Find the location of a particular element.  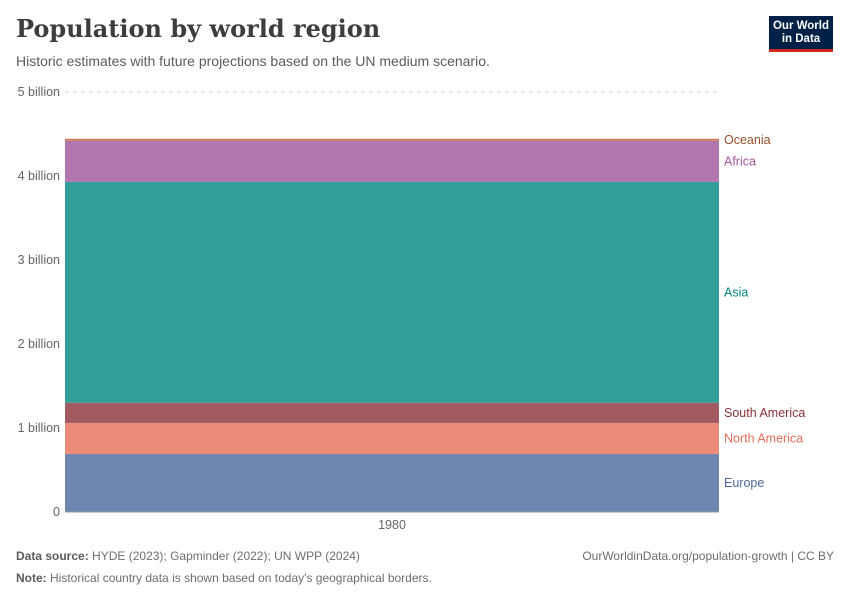

series-label-south-america: South America is located at coordinates (764, 413).